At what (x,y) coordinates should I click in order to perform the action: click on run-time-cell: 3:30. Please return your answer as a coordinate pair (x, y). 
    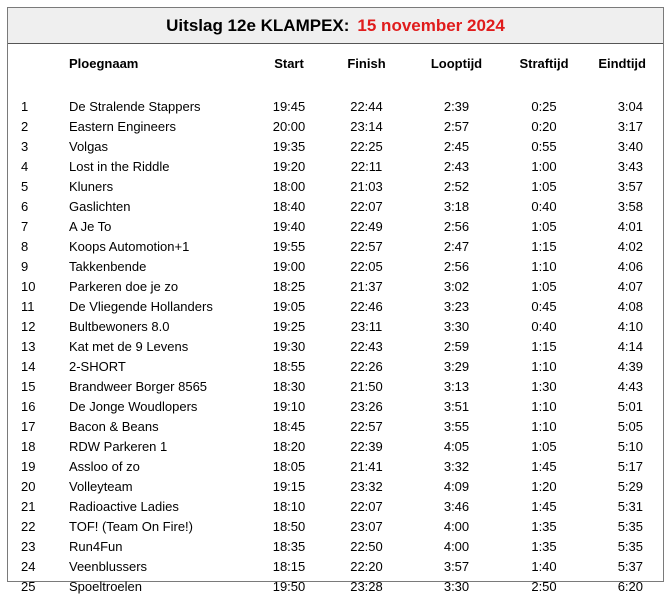
    Looking at the image, I should click on (456, 326).